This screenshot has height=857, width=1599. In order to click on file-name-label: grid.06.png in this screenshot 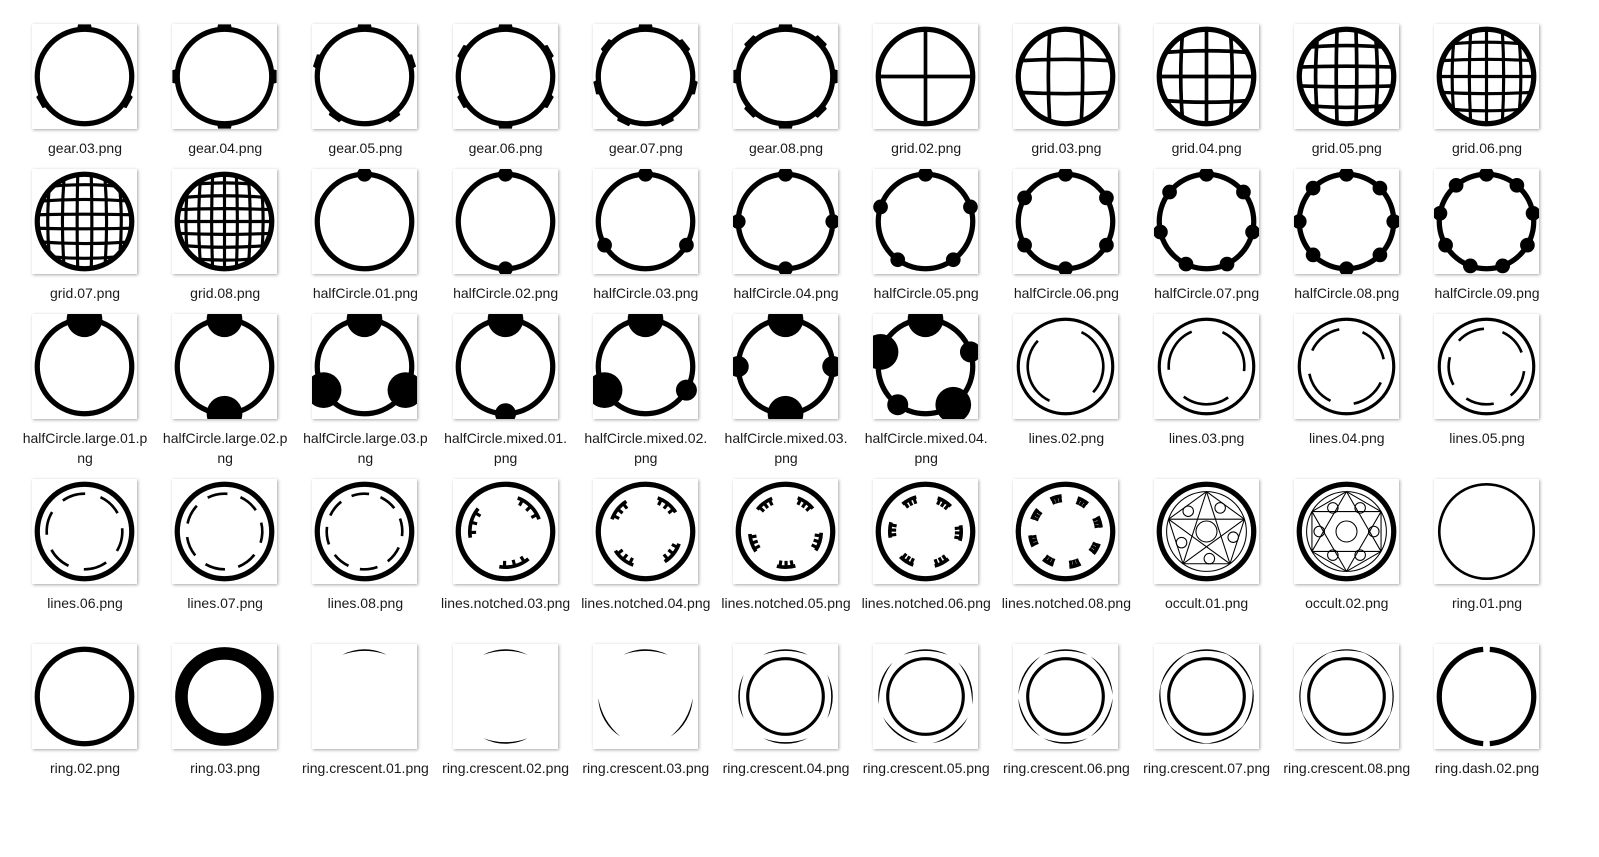, I will do `click(1487, 148)`.